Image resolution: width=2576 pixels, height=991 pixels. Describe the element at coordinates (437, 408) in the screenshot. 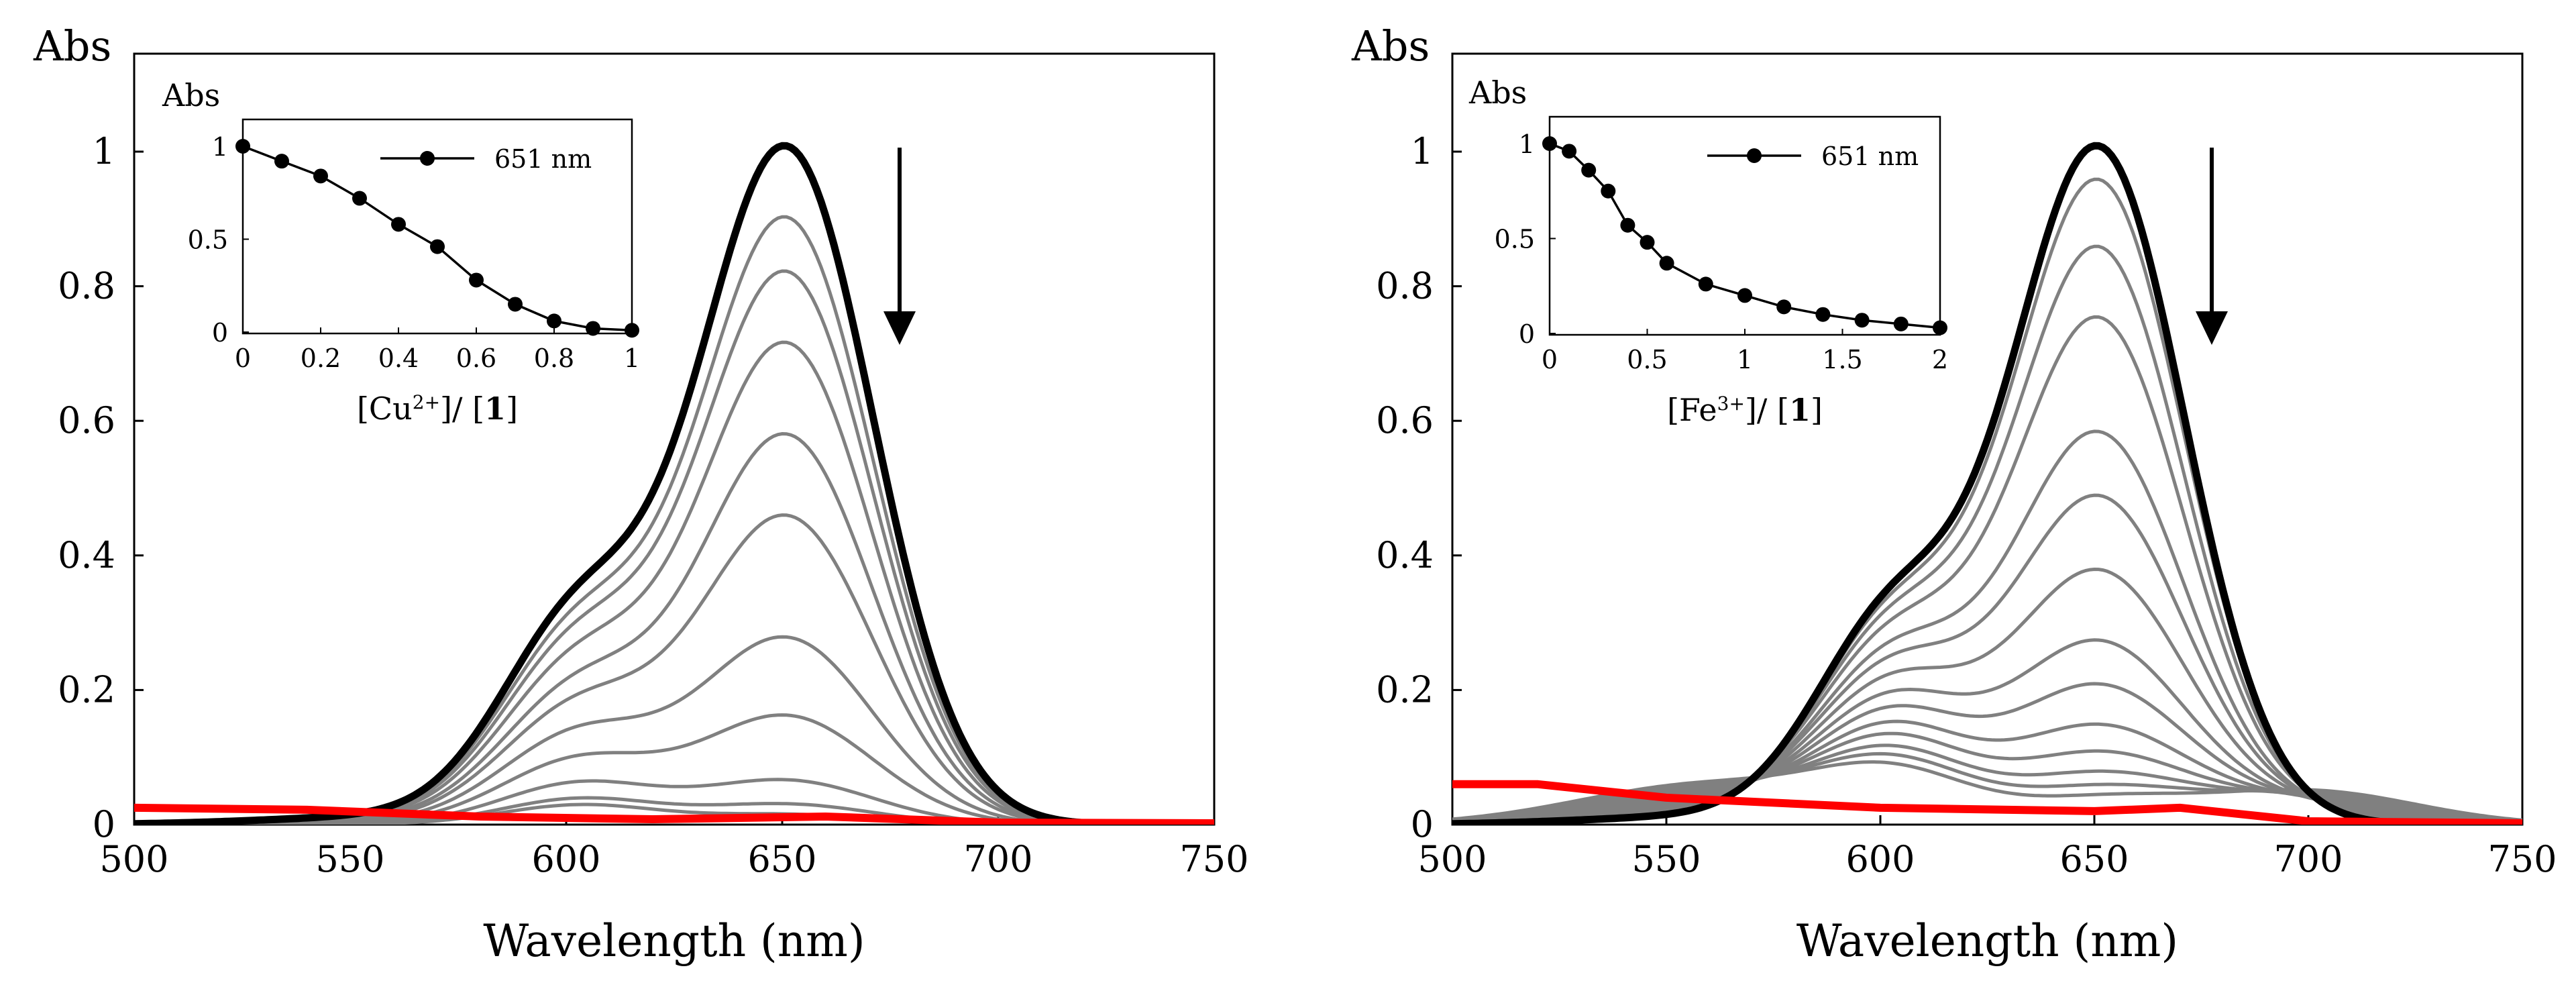

I see `inset-x-axis-label: [Cu2+]/ [1]` at that location.